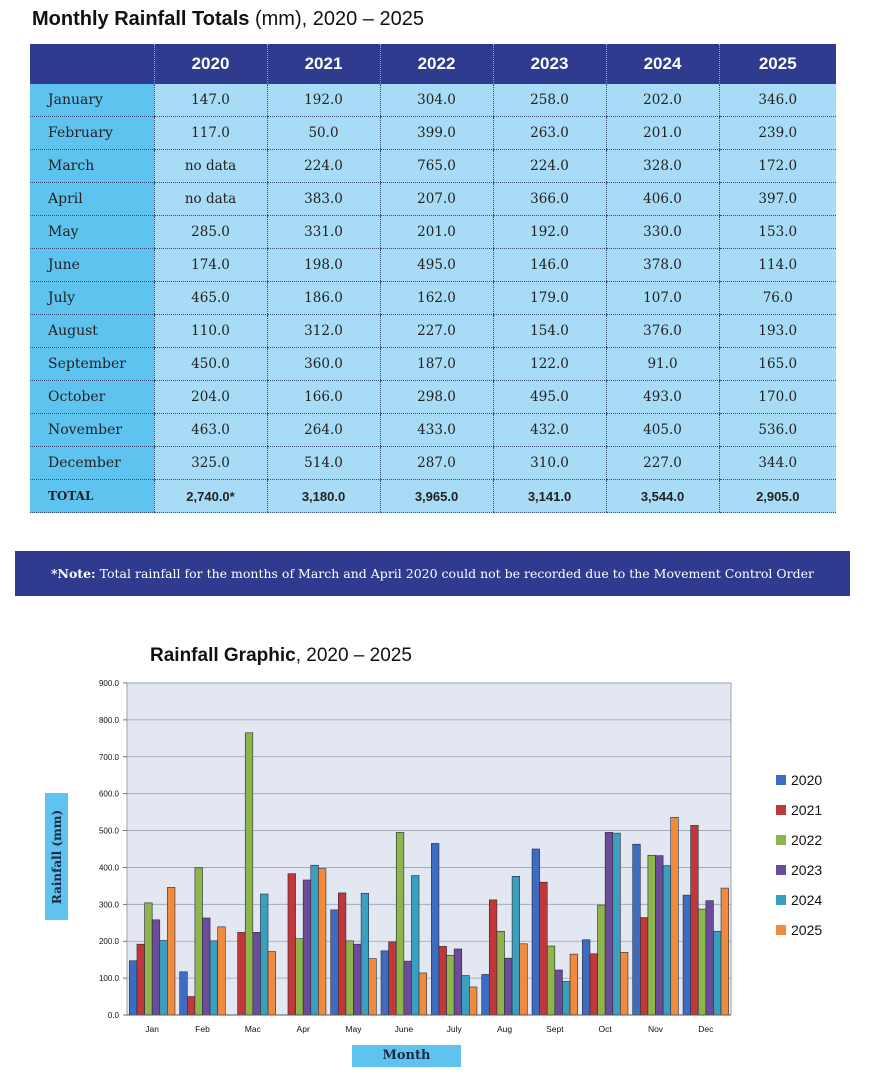 The height and width of the screenshot is (1086, 880). What do you see at coordinates (436, 100) in the screenshot?
I see `table-cell: 304.0` at bounding box center [436, 100].